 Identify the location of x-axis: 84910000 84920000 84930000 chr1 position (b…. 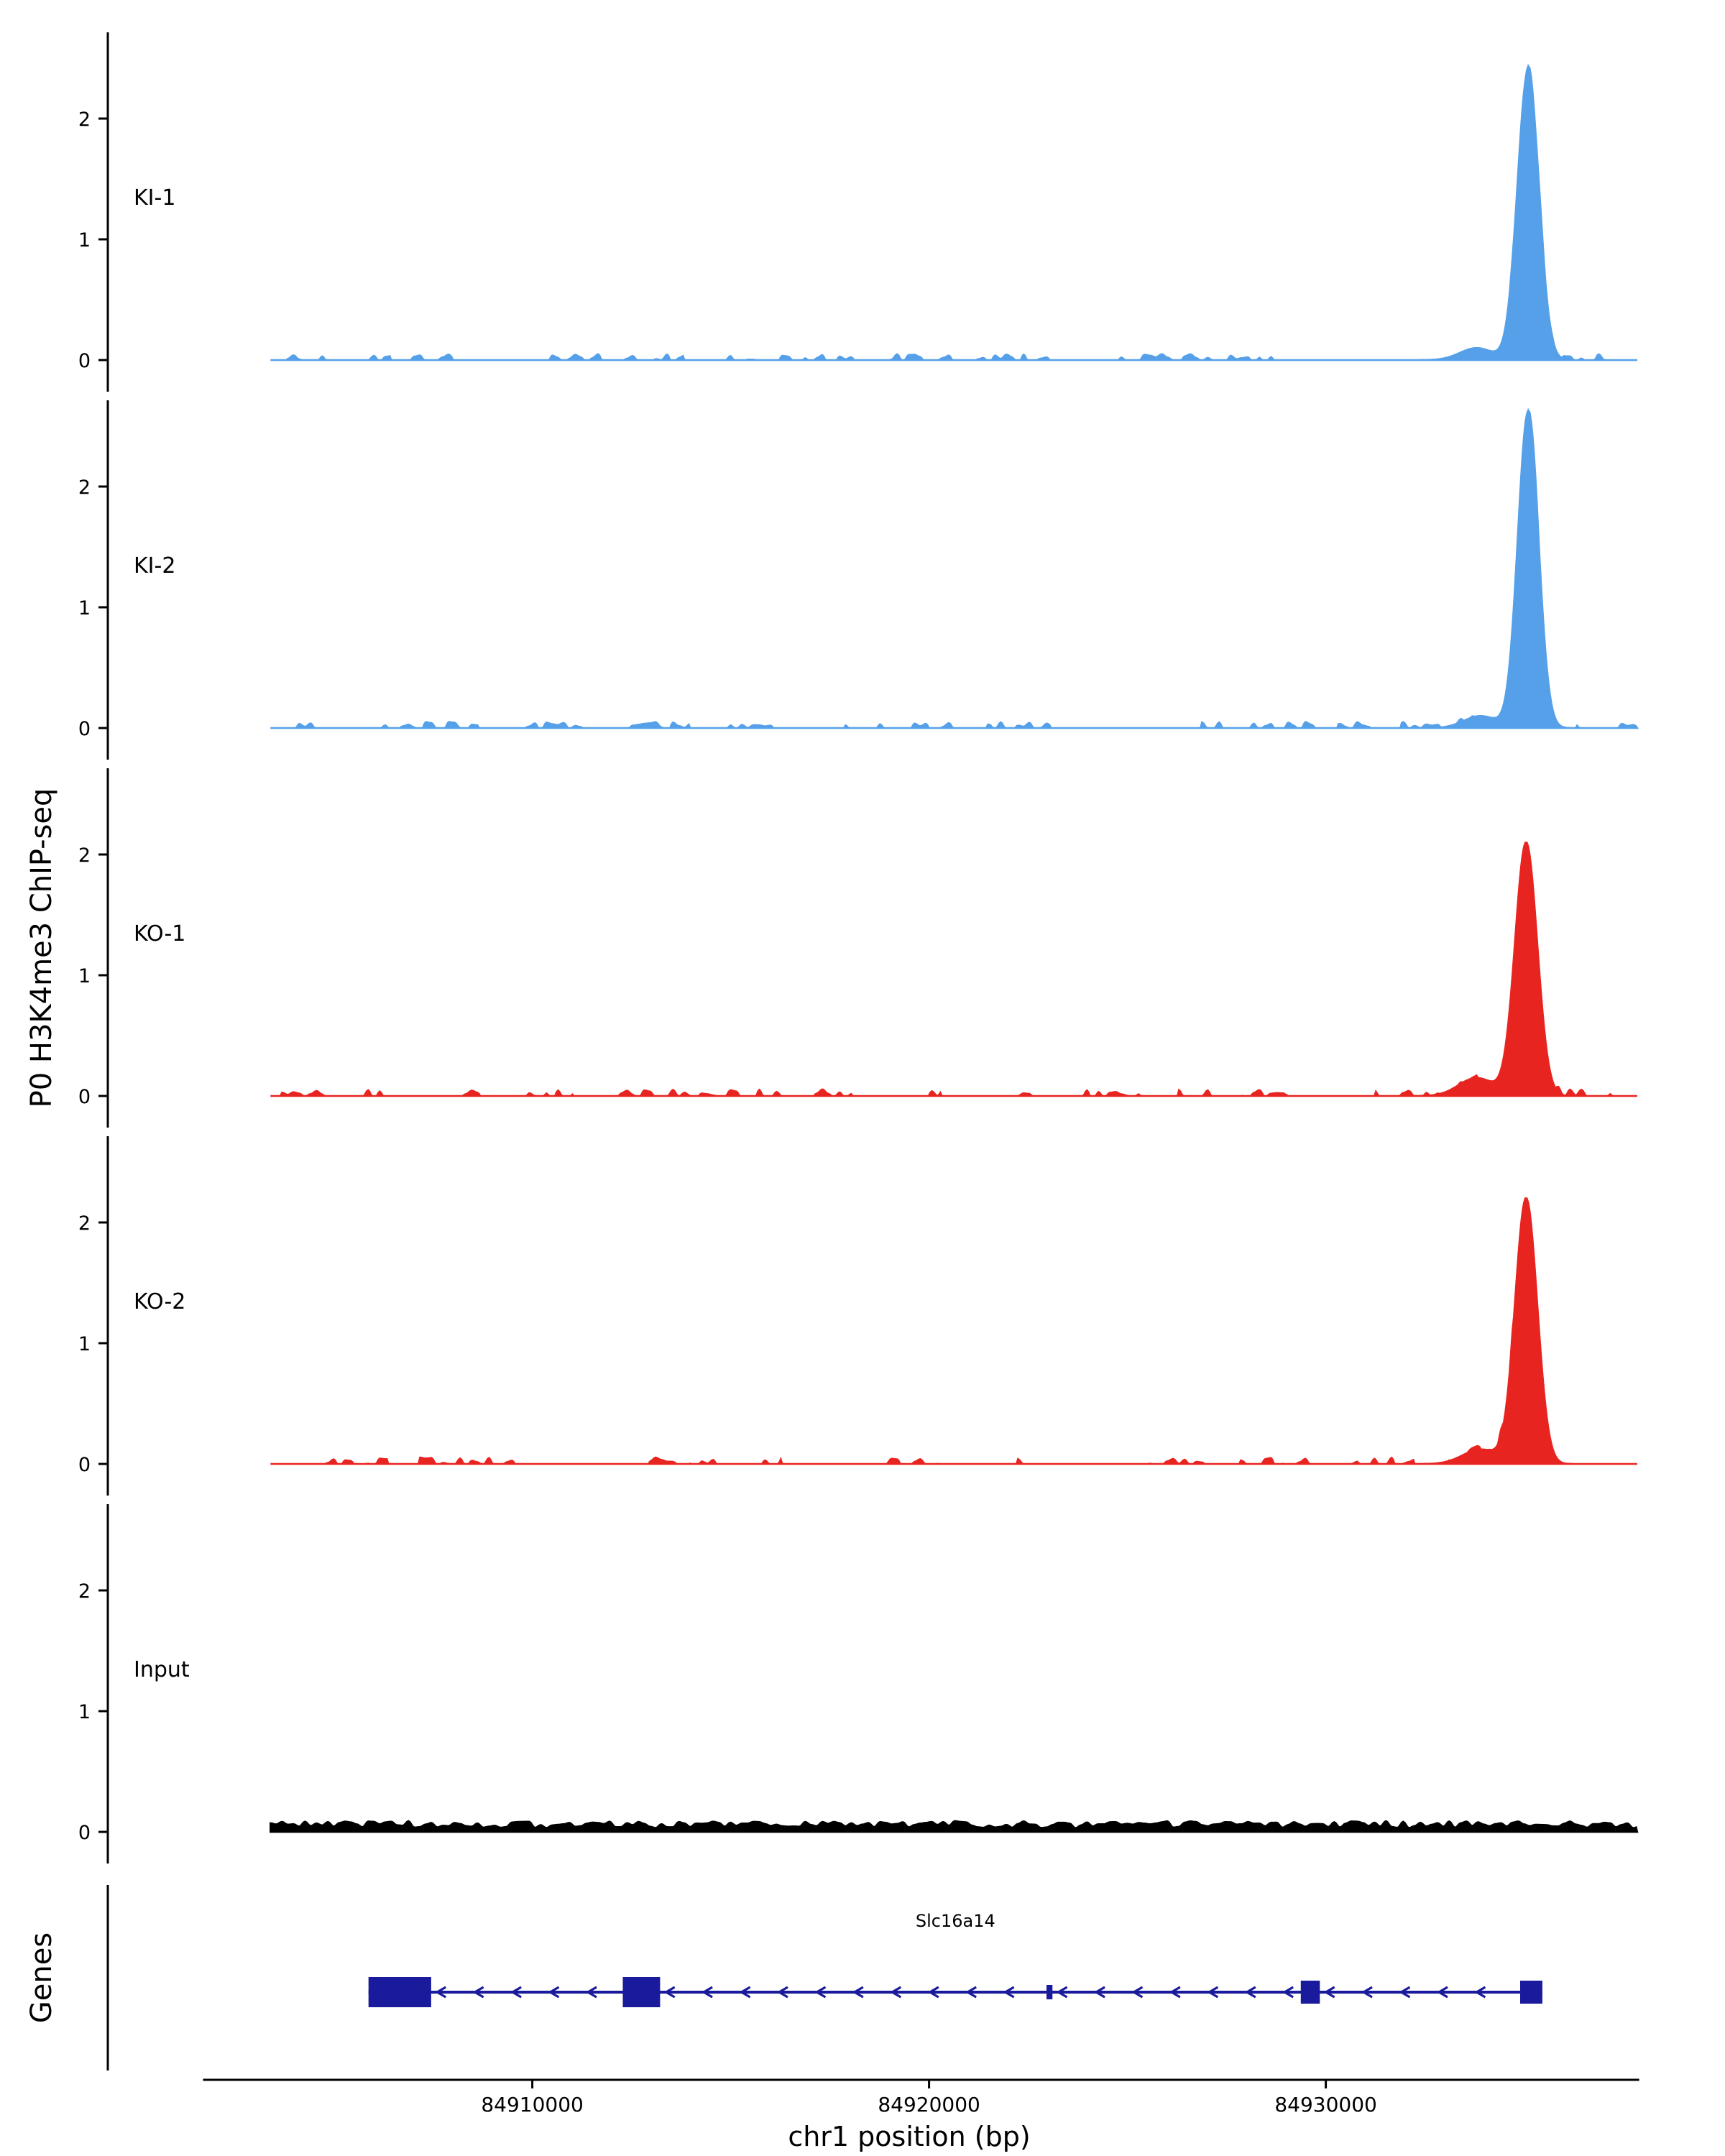
(862, 2115).